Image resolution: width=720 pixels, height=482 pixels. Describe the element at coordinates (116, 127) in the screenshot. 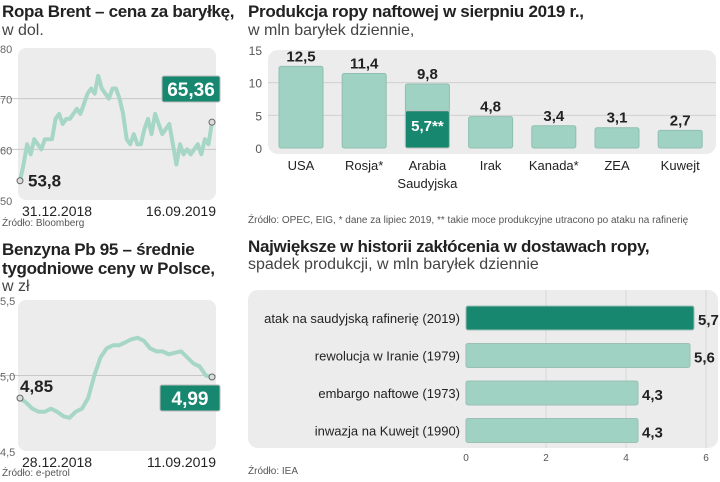

I see `brent-series-line` at that location.